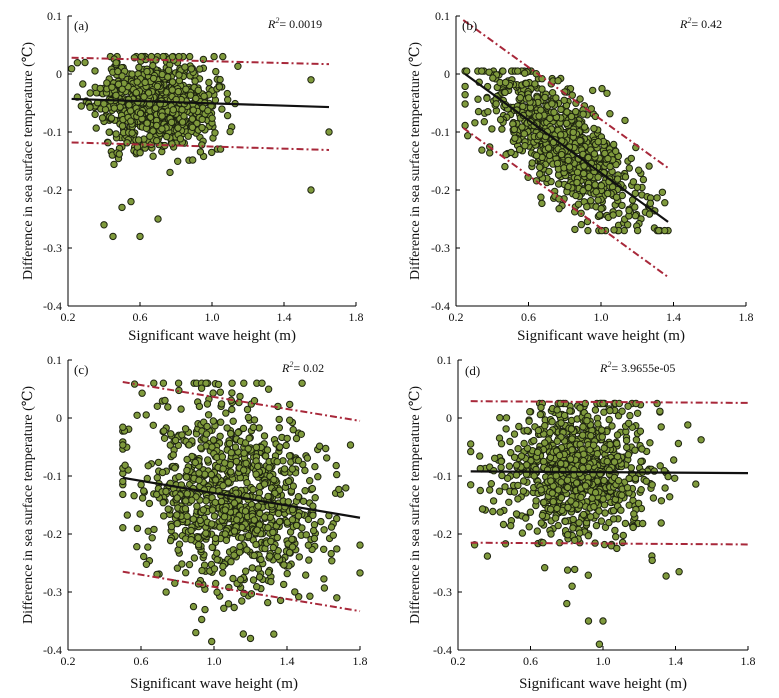  I want to click on y-tick-label: 0, so click(447, 74).